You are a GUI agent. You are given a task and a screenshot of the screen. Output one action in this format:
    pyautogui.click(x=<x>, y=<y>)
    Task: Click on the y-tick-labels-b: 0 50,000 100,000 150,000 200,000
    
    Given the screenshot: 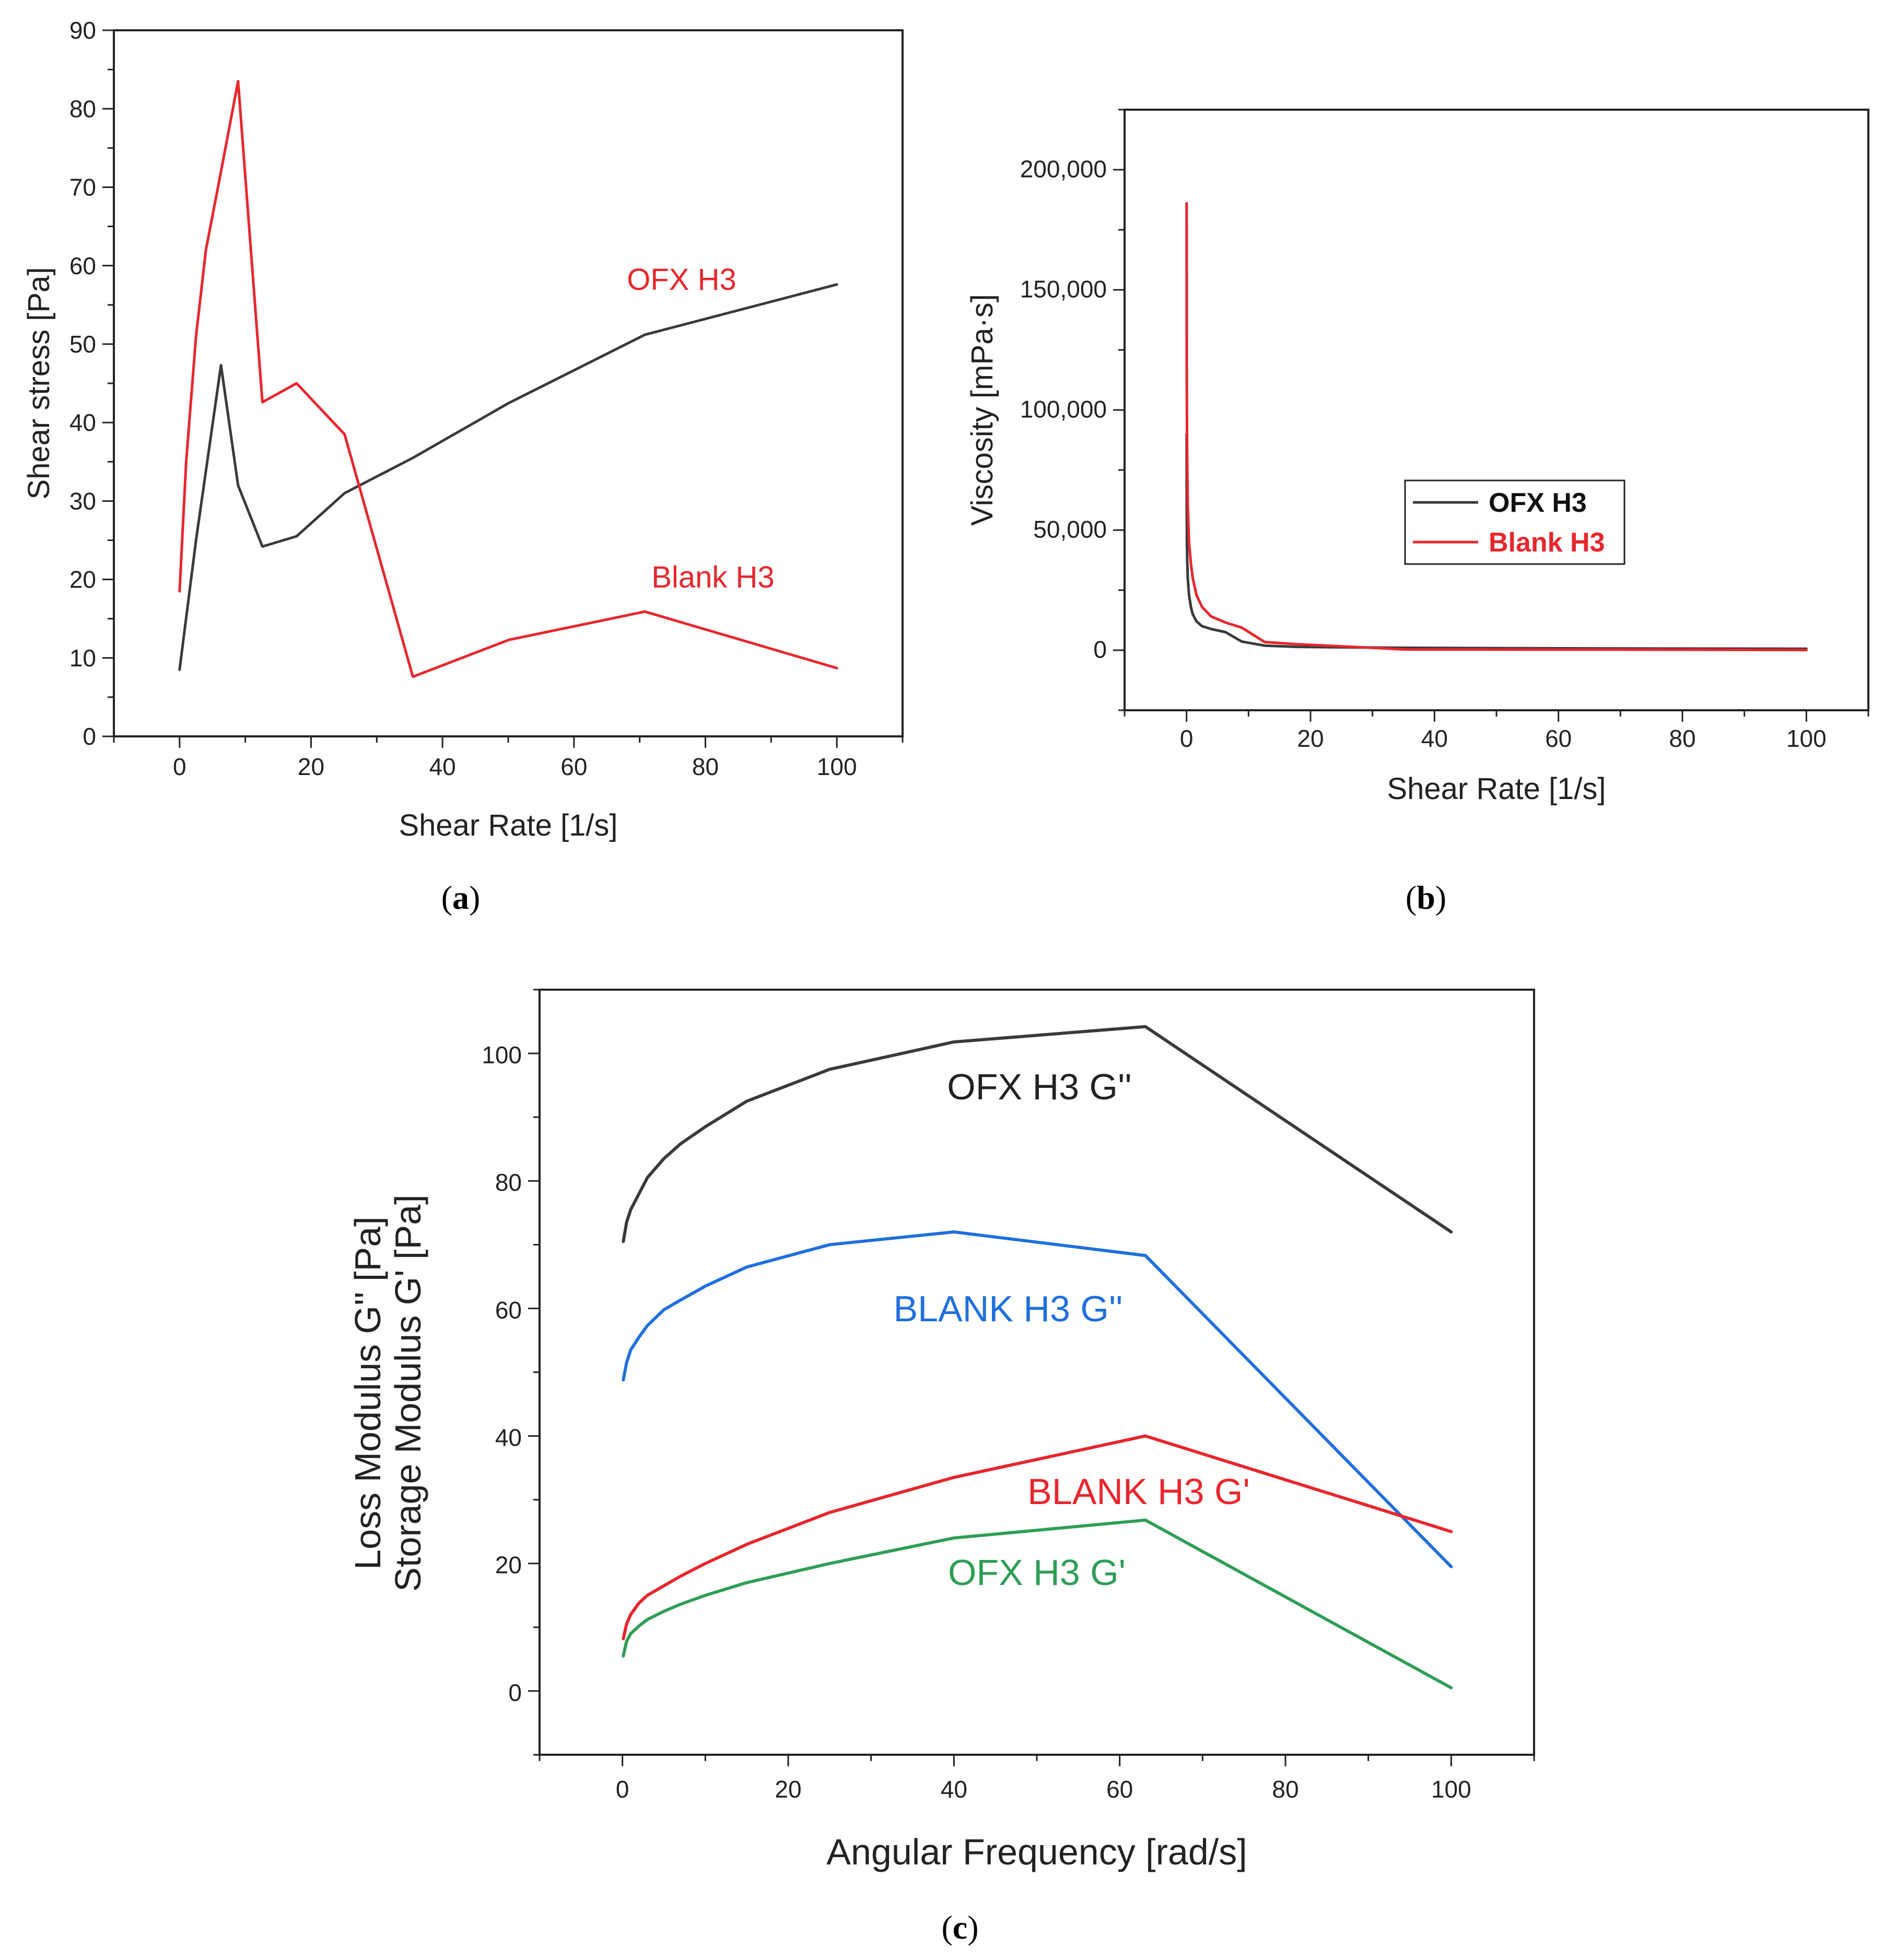 What is the action you would take?
    pyautogui.click(x=1063, y=409)
    